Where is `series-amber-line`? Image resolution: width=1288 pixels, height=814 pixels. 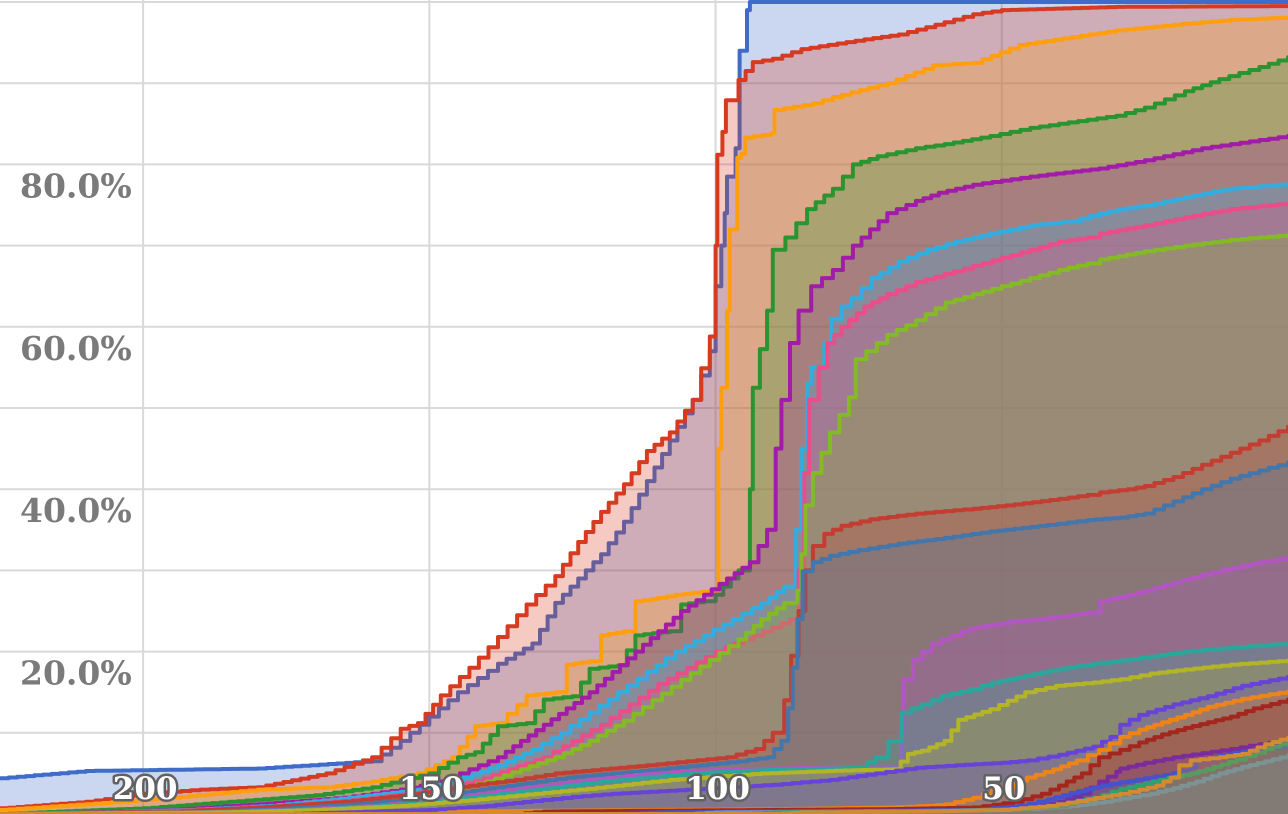 series-amber-line is located at coordinates (644, 774).